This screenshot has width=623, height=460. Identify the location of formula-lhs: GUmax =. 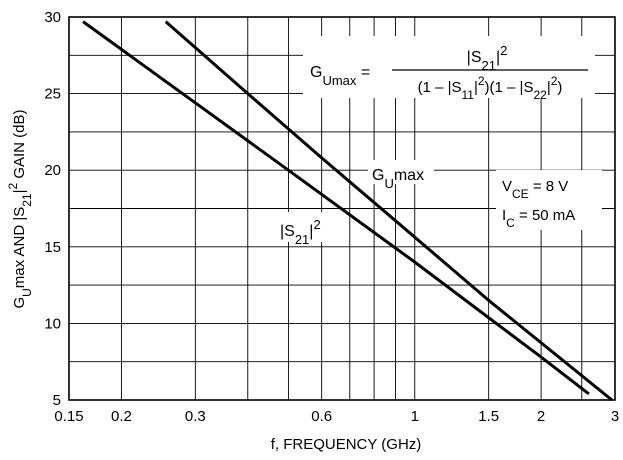
(340, 76).